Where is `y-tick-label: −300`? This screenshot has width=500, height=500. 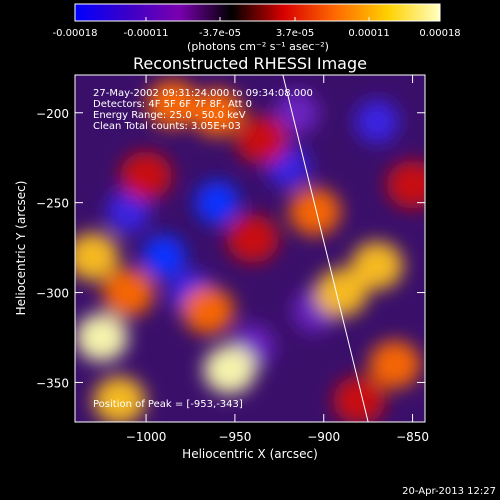
y-tick-label: −300 is located at coordinates (52, 294).